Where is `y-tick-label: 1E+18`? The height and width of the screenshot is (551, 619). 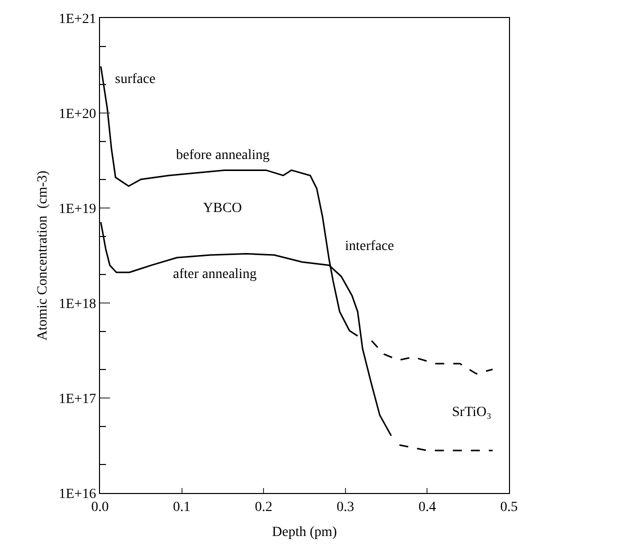
y-tick-label: 1E+18 is located at coordinates (77, 304).